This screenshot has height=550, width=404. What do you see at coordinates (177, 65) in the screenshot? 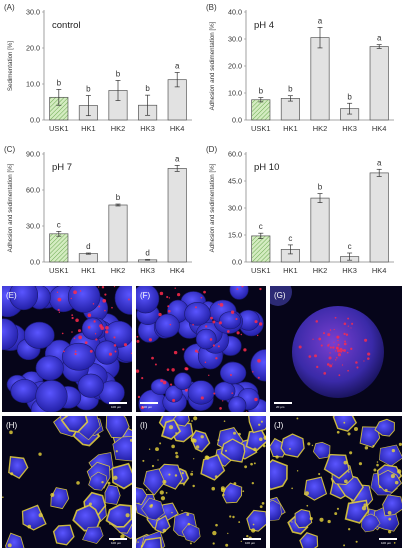
I see `significance-letter: a` at bounding box center [177, 65].